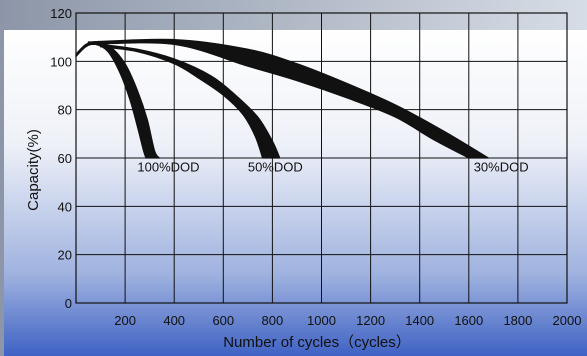  I want to click on y-tick-label: 120, so click(61, 13).